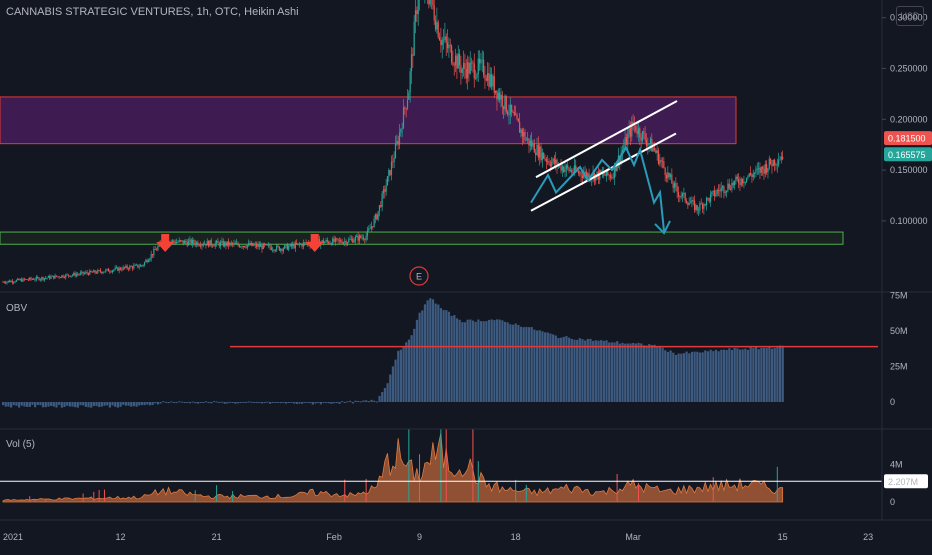  I want to click on volume-pane, so click(441, 465).